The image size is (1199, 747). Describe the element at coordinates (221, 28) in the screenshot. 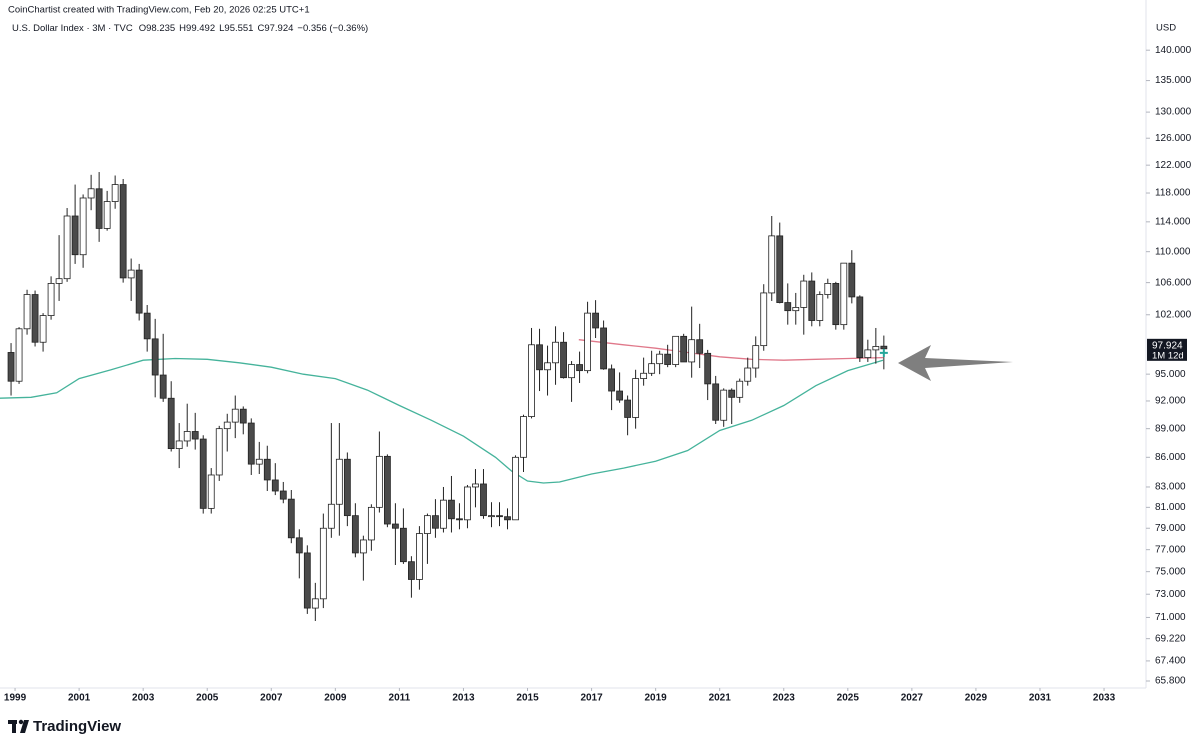

I see `ohlc-label: L` at that location.